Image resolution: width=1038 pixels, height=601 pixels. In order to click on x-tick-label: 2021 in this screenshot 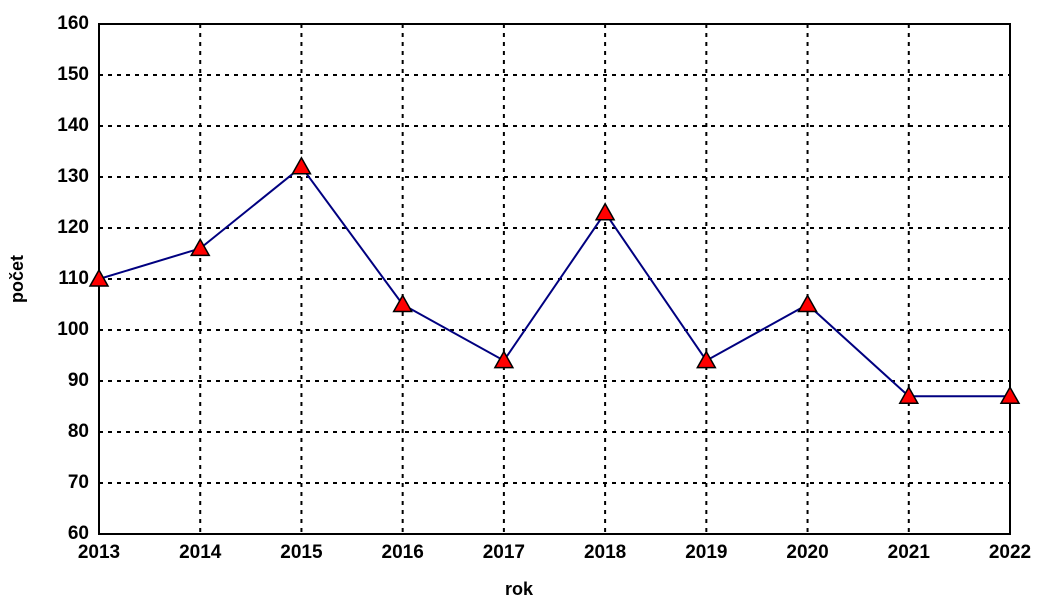, I will do `click(909, 552)`.